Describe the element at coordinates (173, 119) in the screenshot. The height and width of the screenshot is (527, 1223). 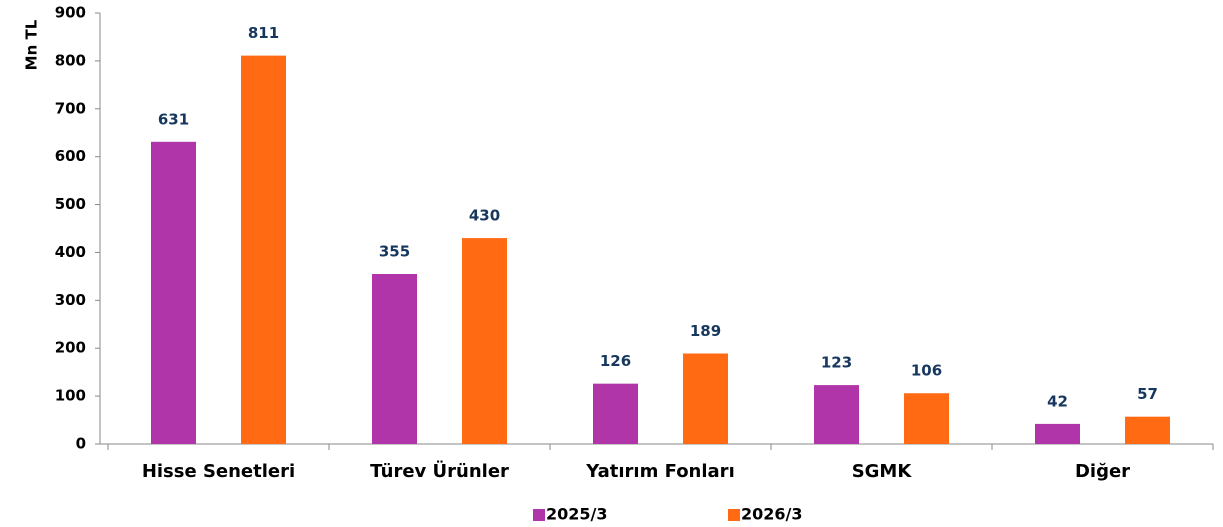
I see `value-label: 631` at that location.